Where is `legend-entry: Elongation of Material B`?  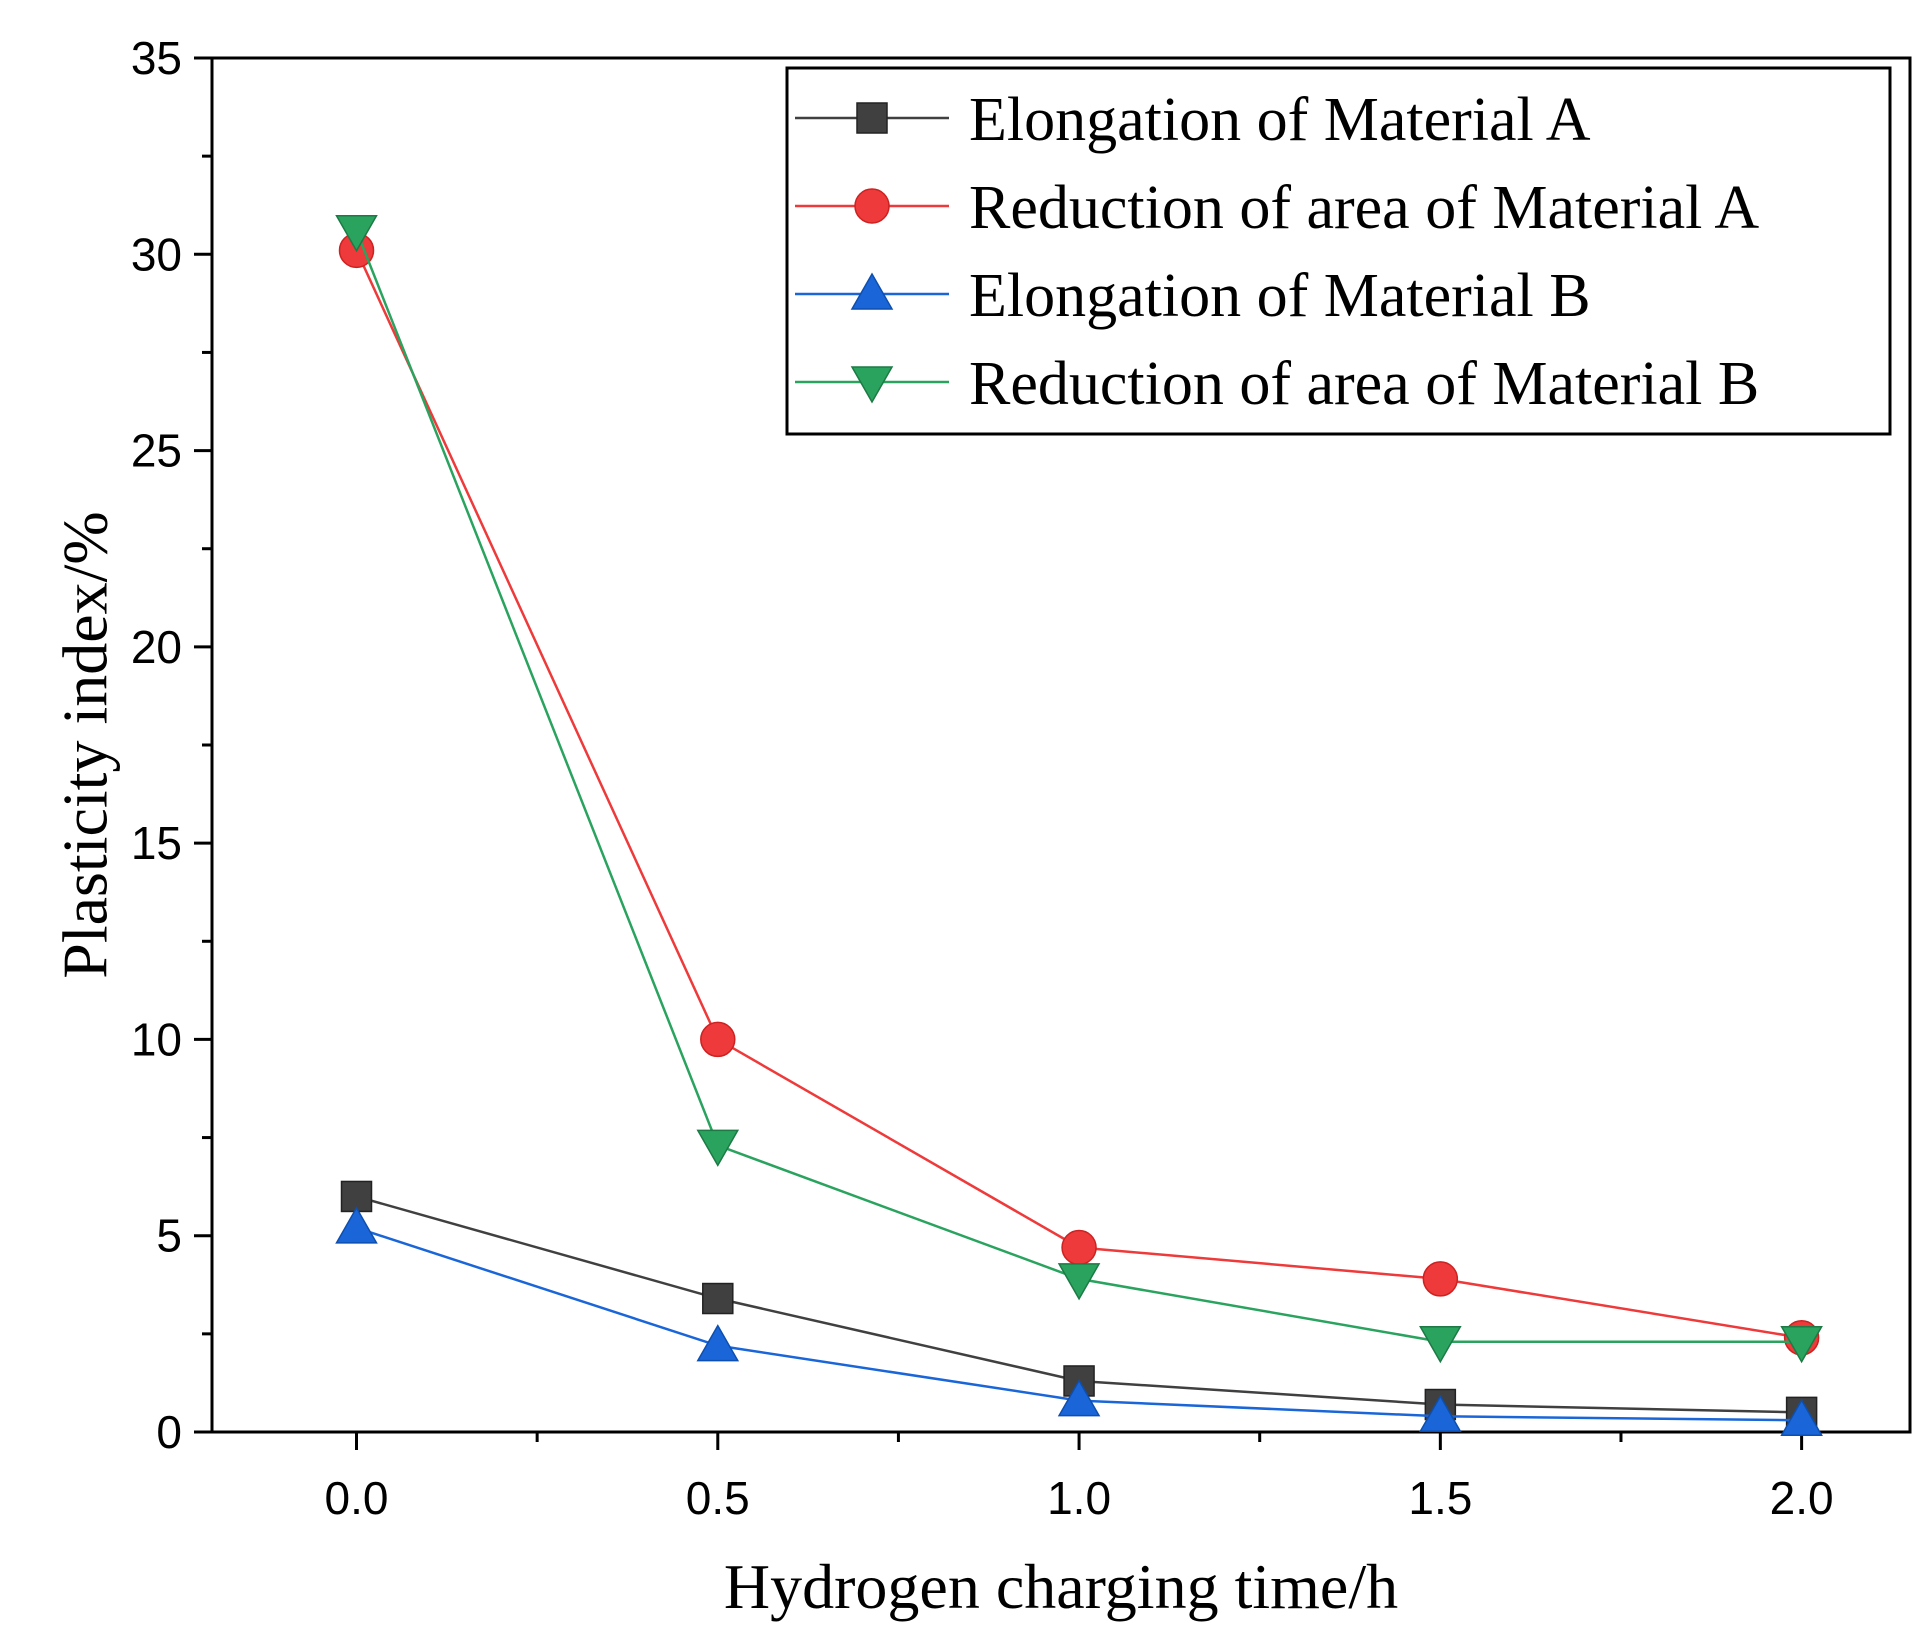
legend-entry: Elongation of Material B is located at coordinates (1193, 296).